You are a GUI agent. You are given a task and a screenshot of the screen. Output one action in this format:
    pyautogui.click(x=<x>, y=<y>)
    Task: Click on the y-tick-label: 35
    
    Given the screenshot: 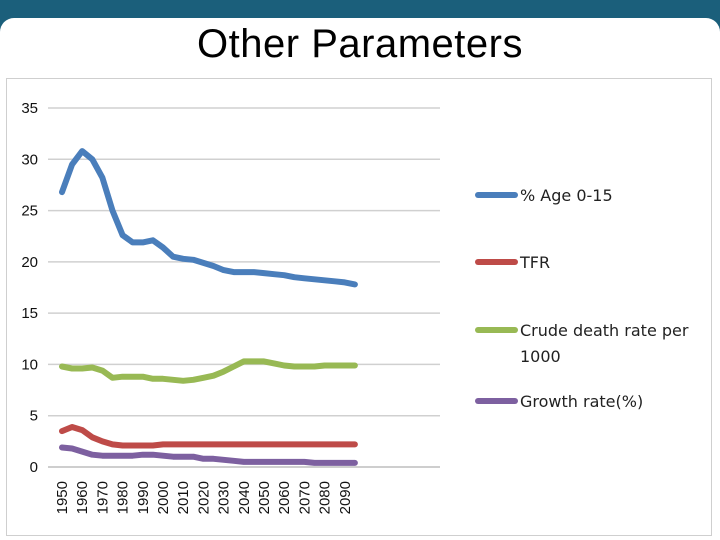 What is the action you would take?
    pyautogui.click(x=29, y=108)
    